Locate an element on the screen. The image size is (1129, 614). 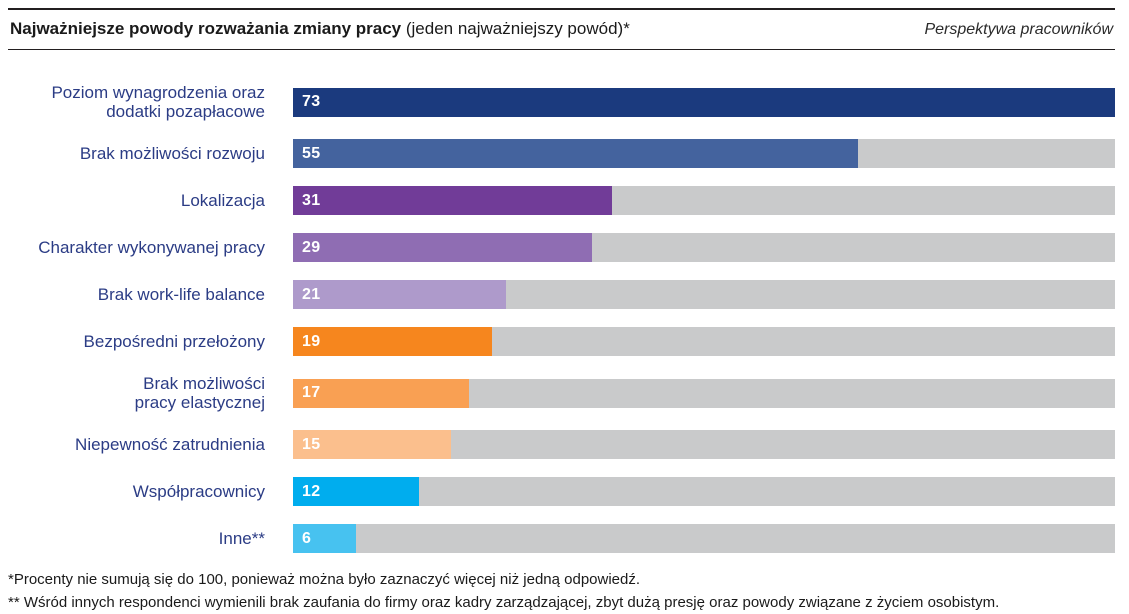
bar-value-label: 29 is located at coordinates (311, 247).